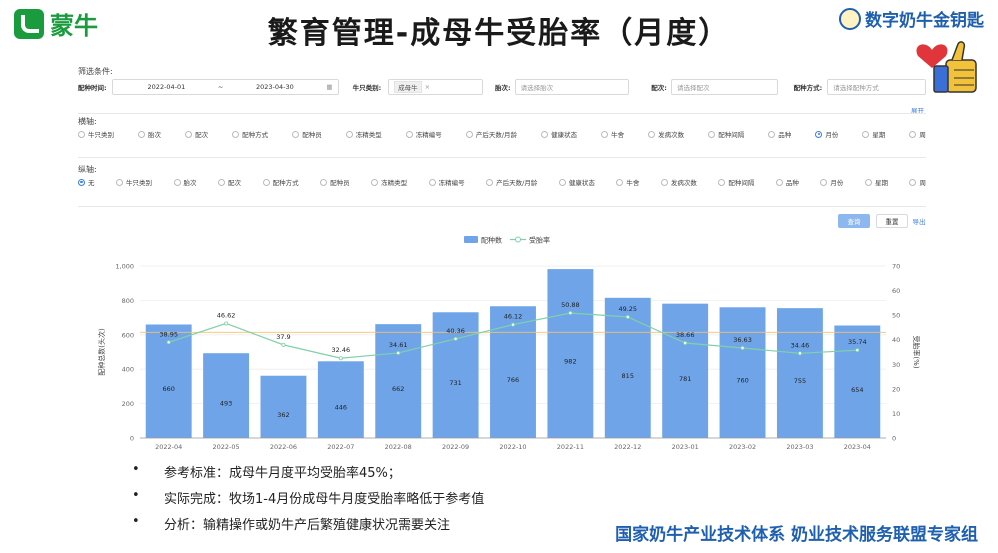  What do you see at coordinates (502, 88) in the screenshot?
I see `parity-label: 胎次:` at bounding box center [502, 88].